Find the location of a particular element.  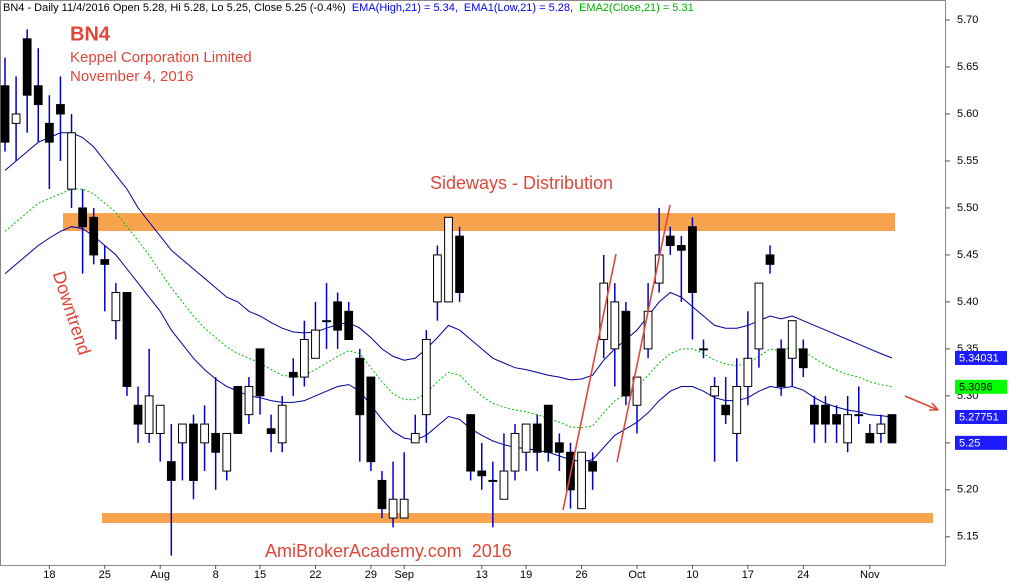

price-tag-label: 5.27751 is located at coordinates (979, 417).